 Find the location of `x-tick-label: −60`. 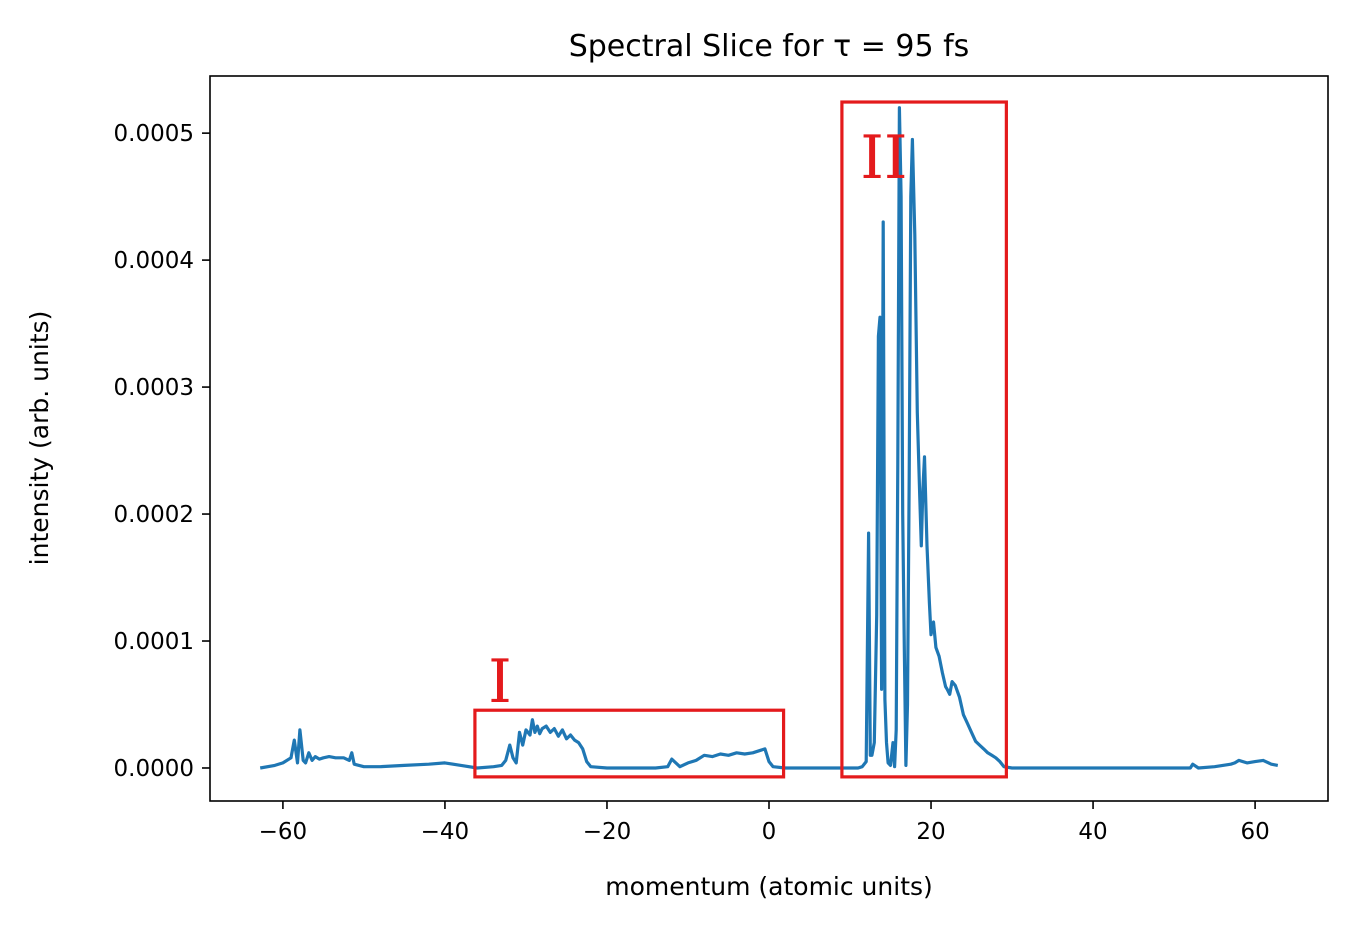

x-tick-label: −60 is located at coordinates (283, 832).